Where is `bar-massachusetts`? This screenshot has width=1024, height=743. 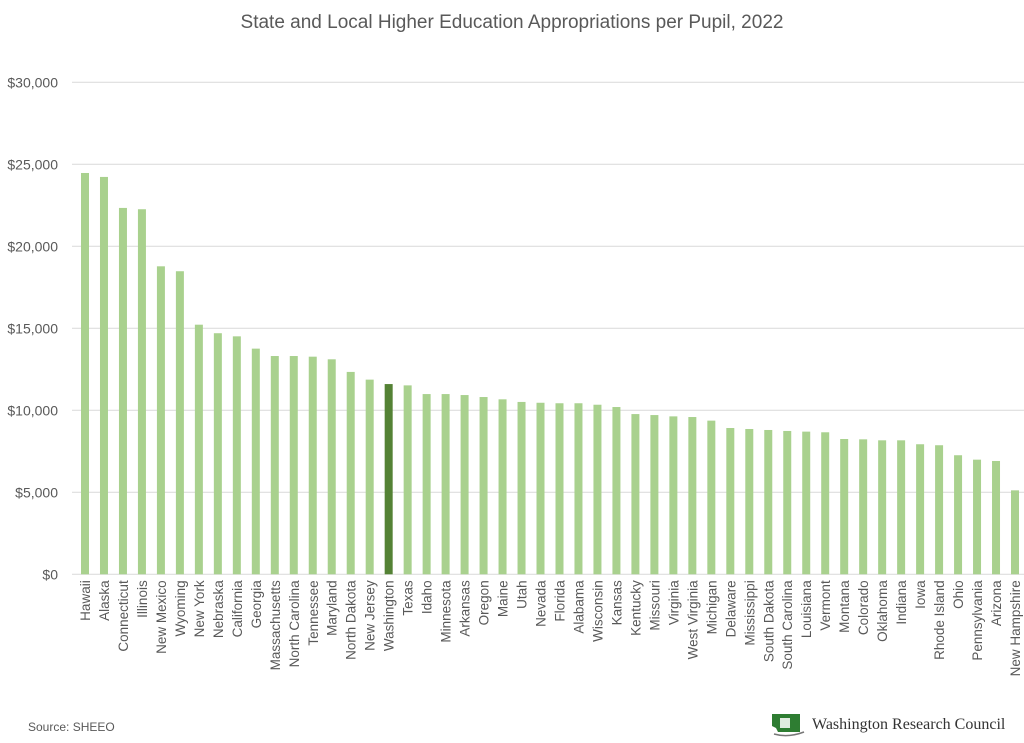
bar-massachusetts is located at coordinates (274, 465).